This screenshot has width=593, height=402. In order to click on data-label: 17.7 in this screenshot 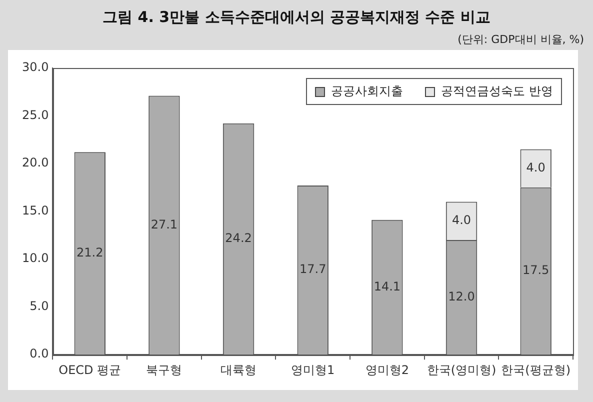, I will do `click(313, 269)`.